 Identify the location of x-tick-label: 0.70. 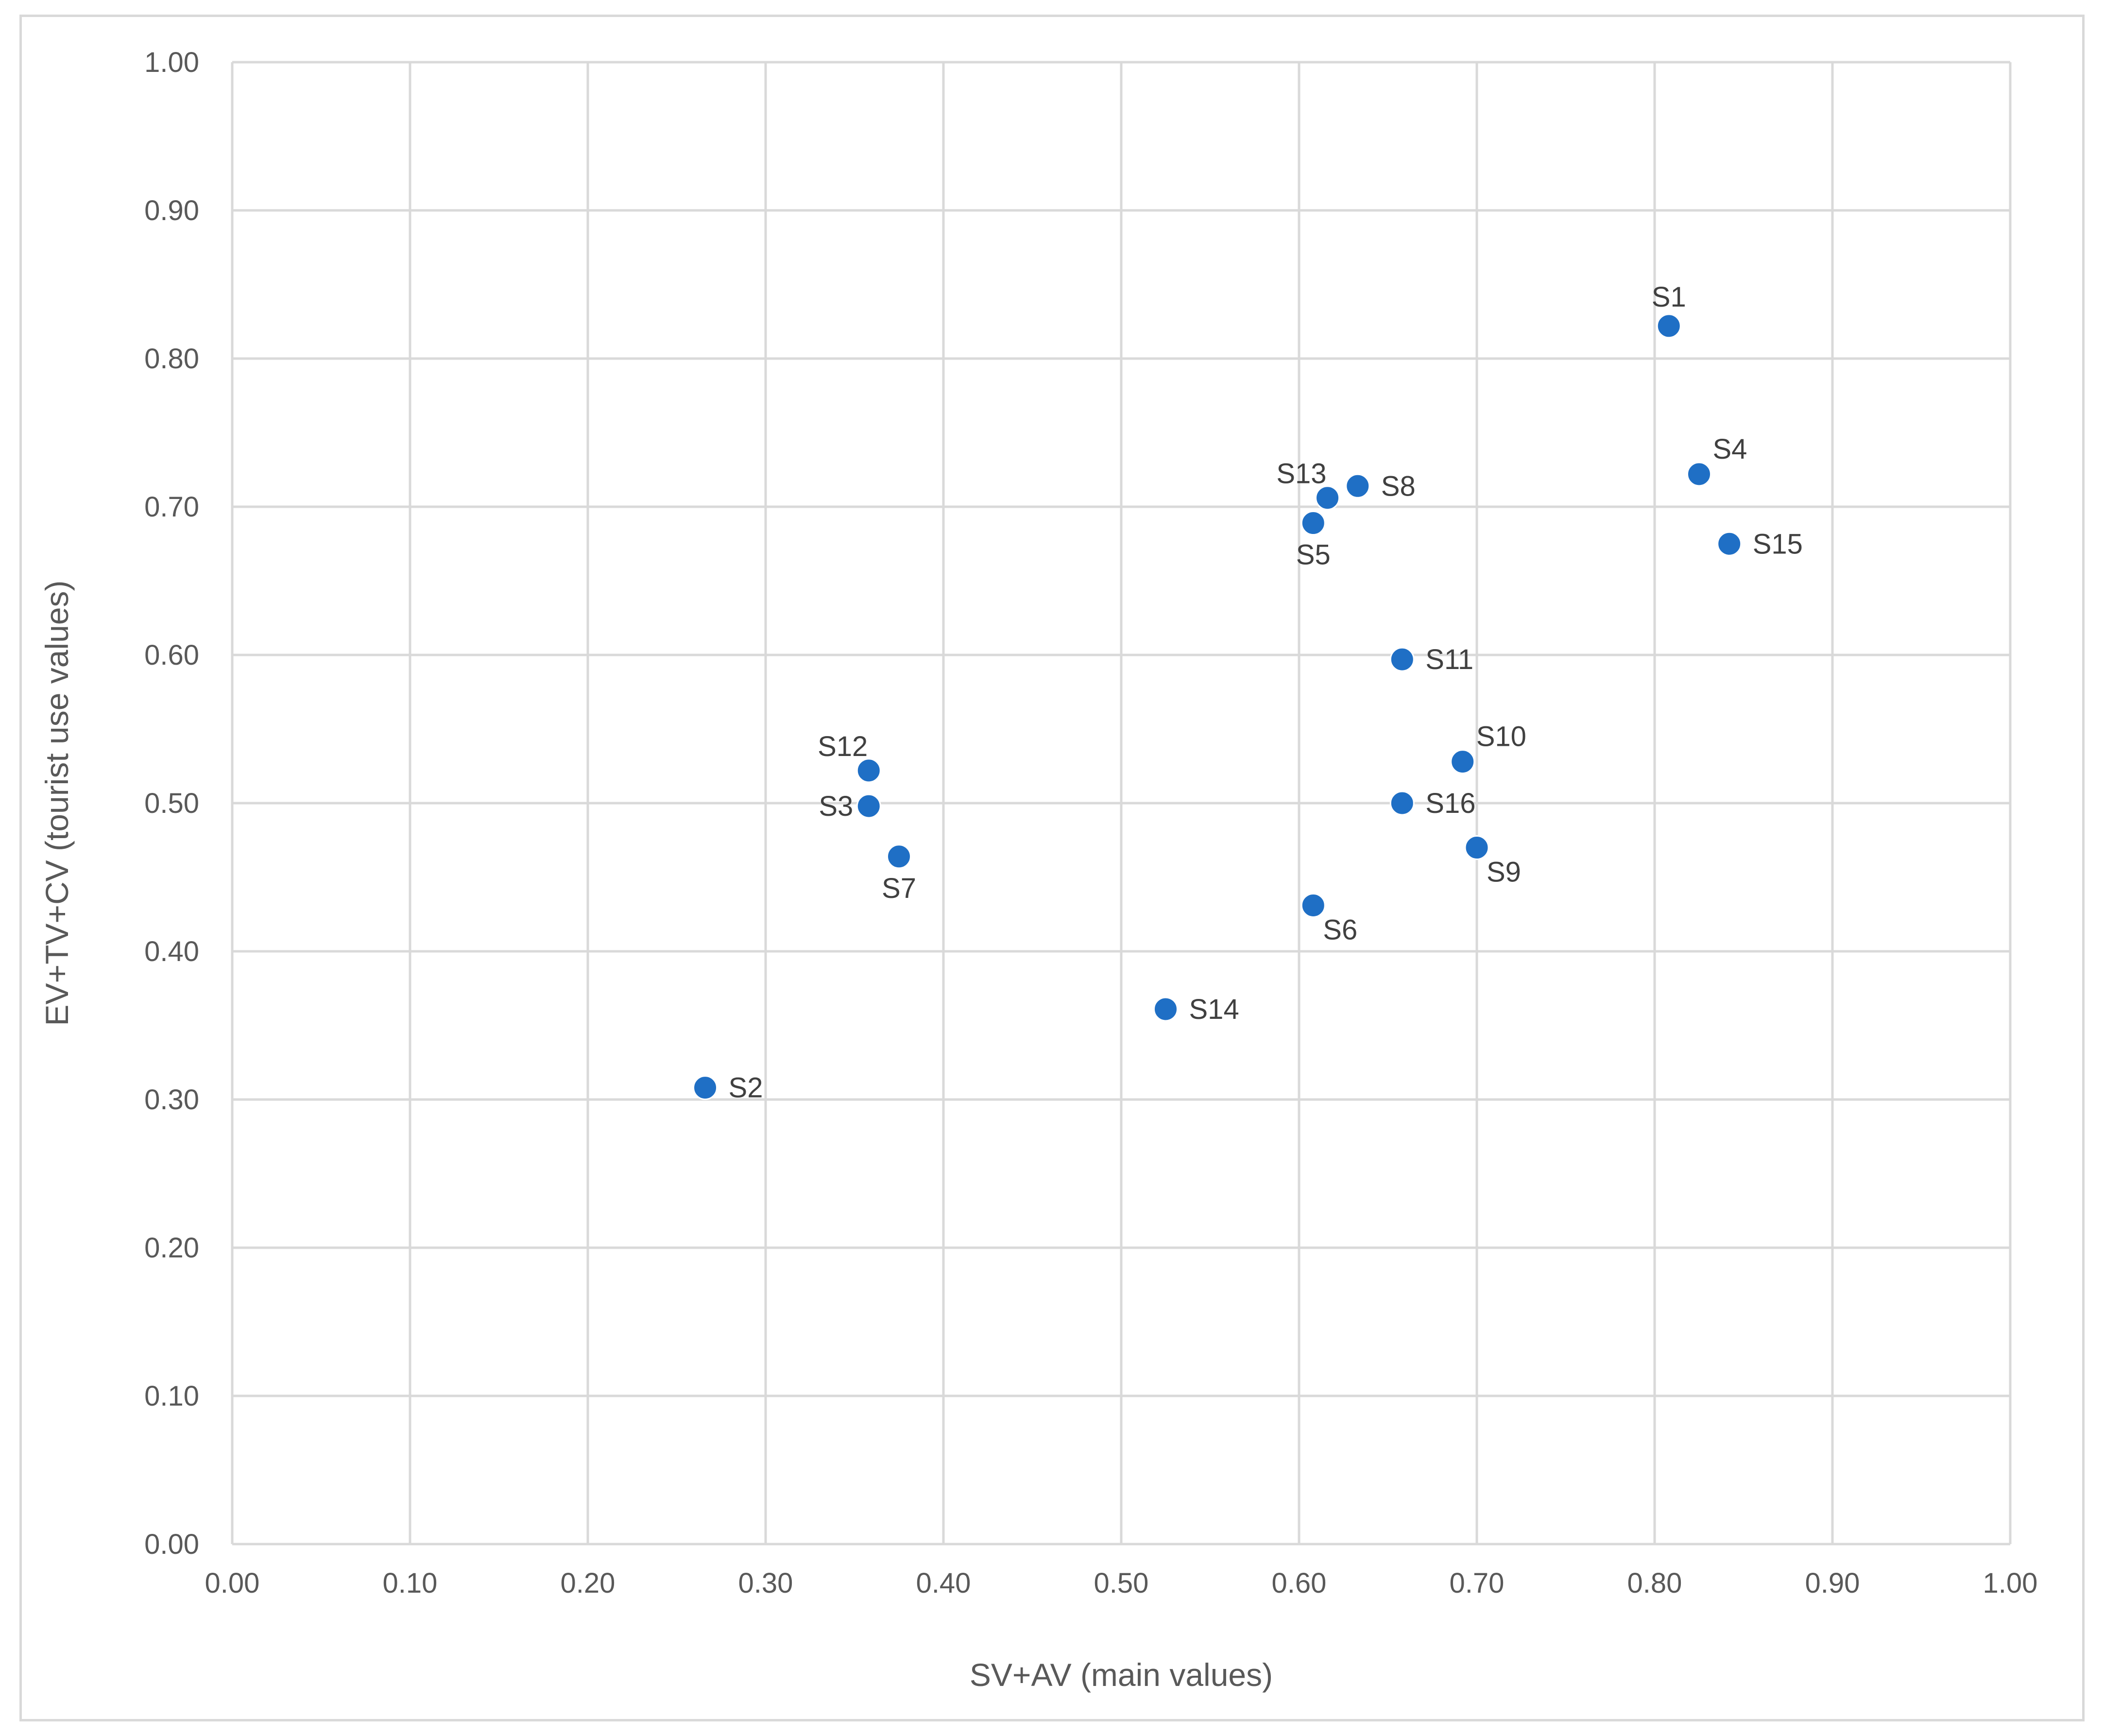
(1477, 1583).